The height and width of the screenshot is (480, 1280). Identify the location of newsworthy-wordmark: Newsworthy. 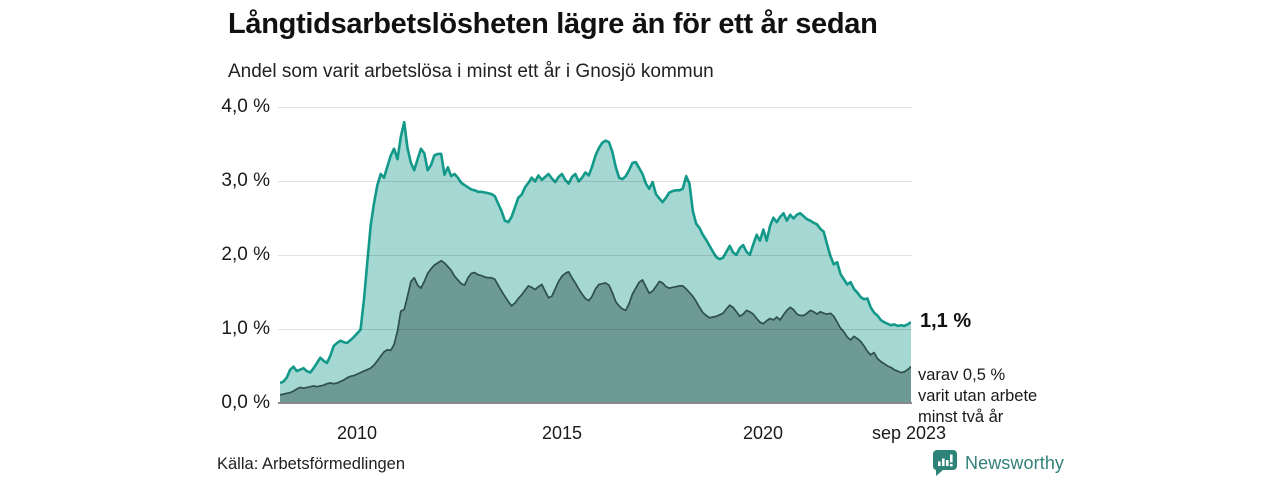
(1015, 462).